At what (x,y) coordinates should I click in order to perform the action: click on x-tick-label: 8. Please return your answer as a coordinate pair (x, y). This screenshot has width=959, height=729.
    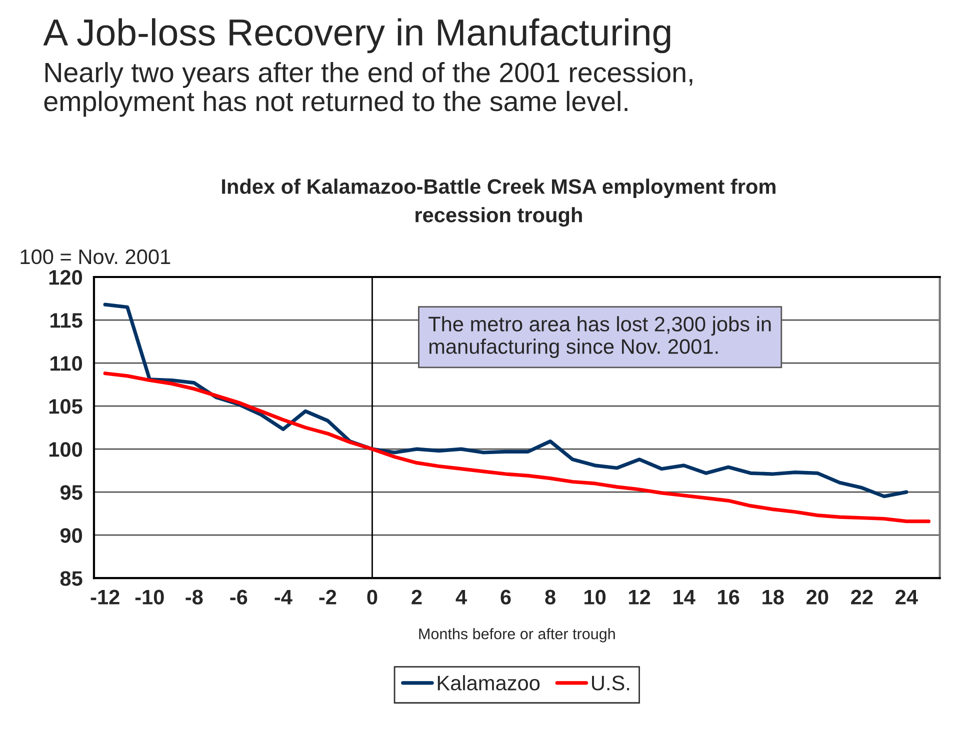
    Looking at the image, I should click on (550, 597).